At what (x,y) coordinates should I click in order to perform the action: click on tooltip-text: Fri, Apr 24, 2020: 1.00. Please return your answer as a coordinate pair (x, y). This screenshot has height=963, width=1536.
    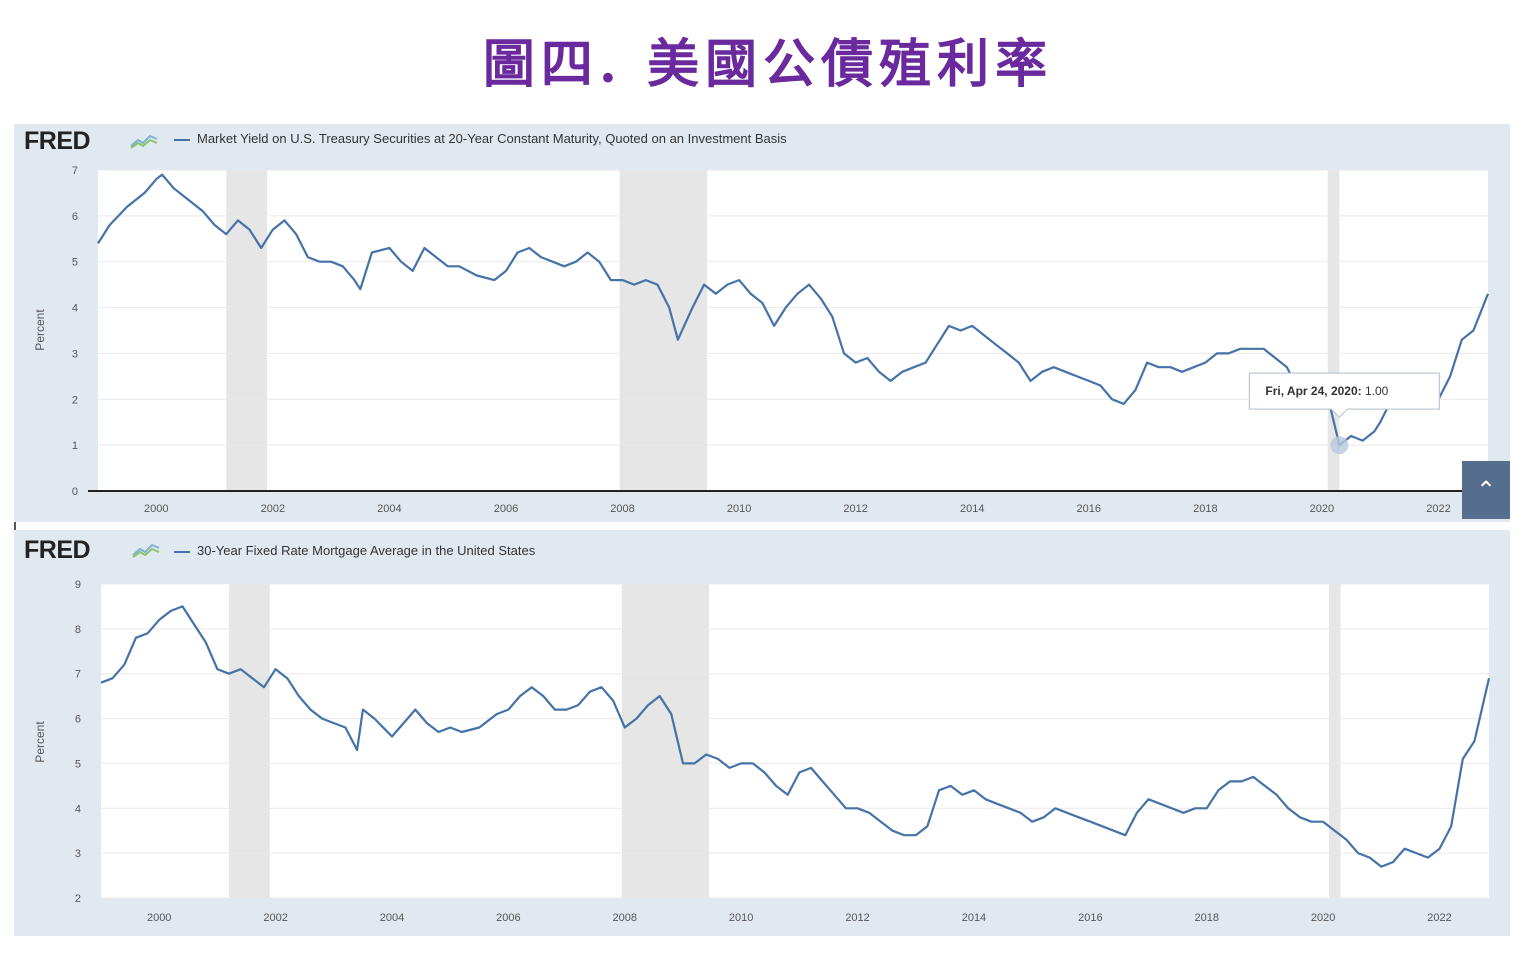
    Looking at the image, I should click on (1326, 391).